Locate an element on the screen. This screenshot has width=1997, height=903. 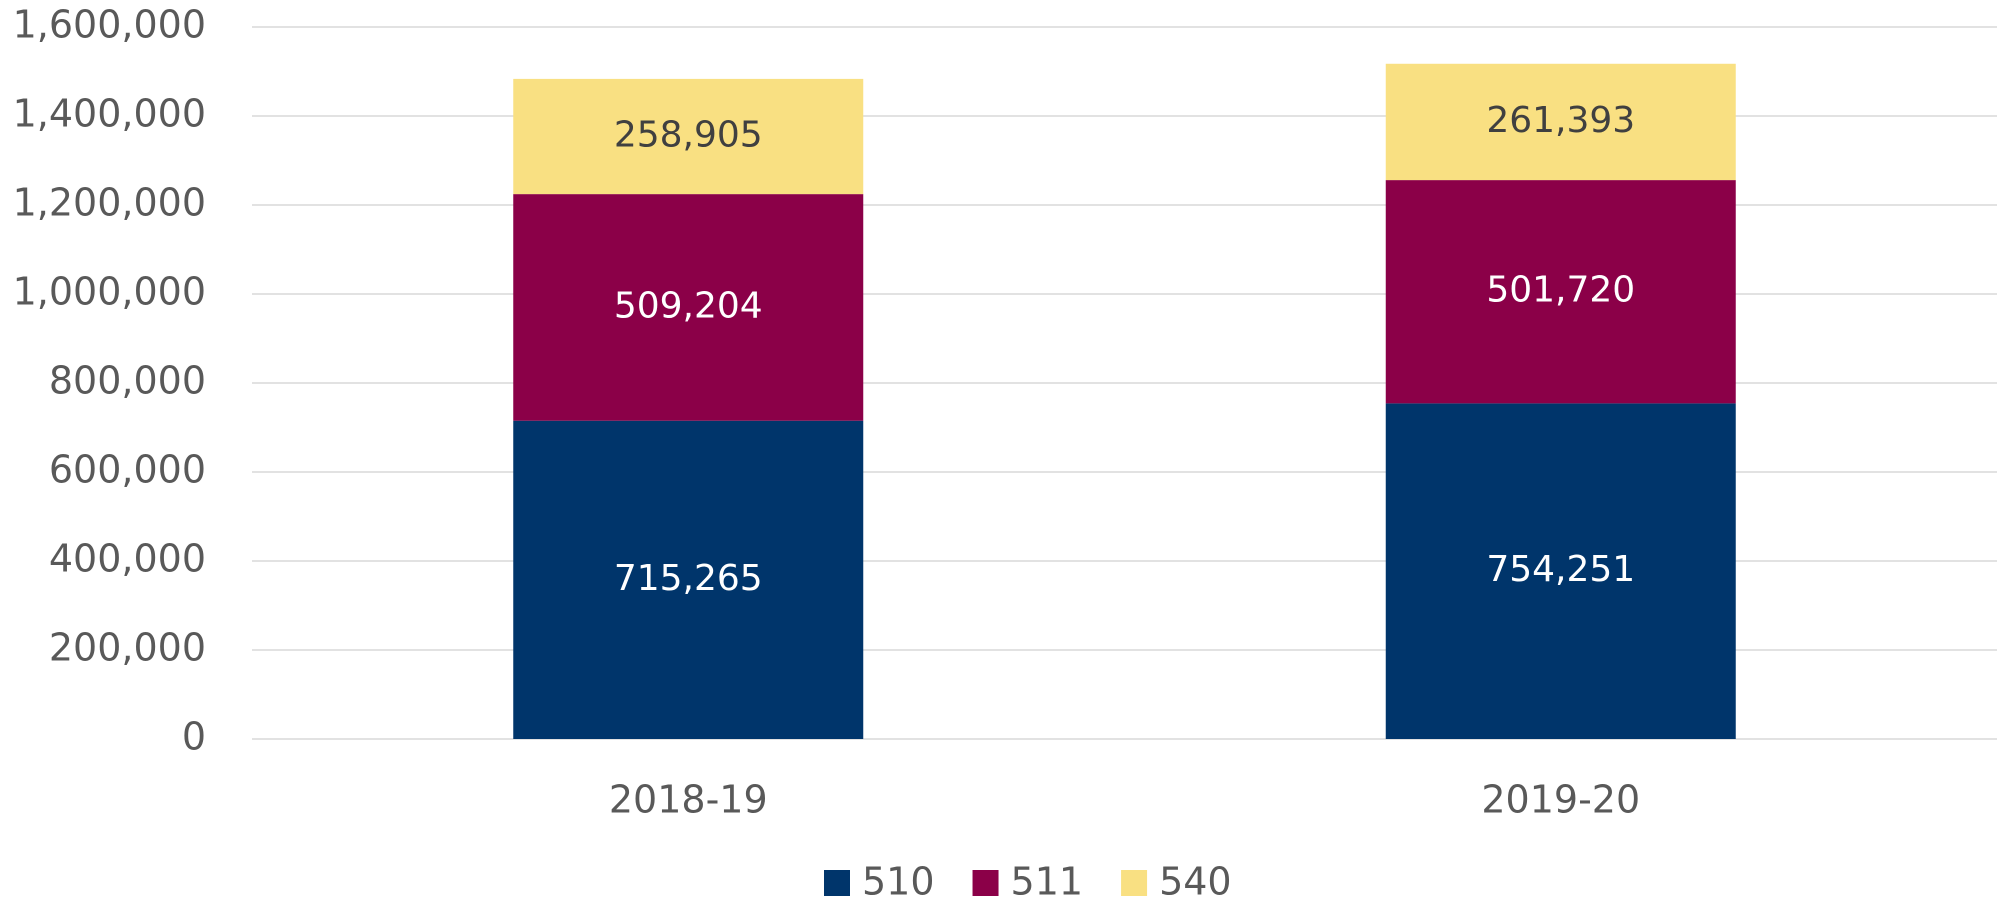
data-label: 754,251 is located at coordinates (1560, 569).